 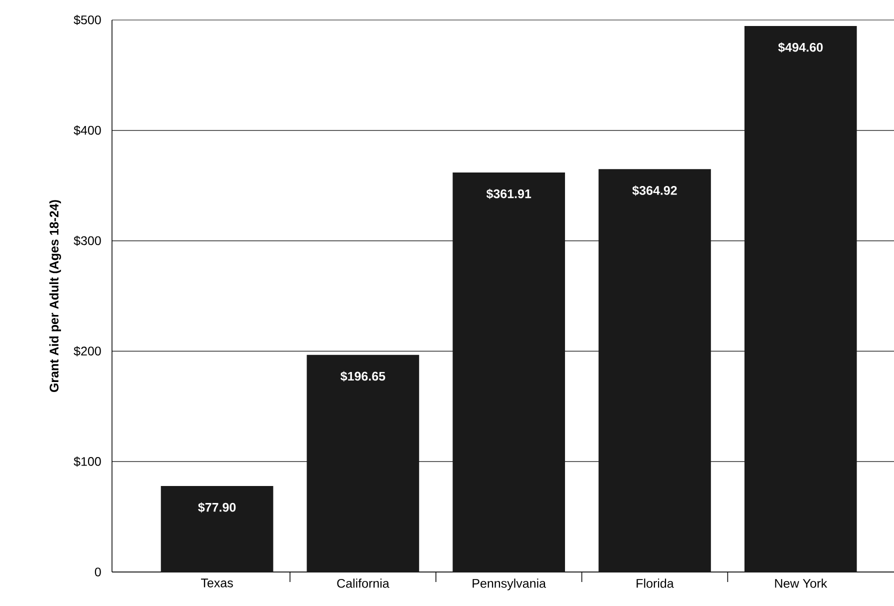 I want to click on x-tick-label: Florida, so click(x=655, y=583).